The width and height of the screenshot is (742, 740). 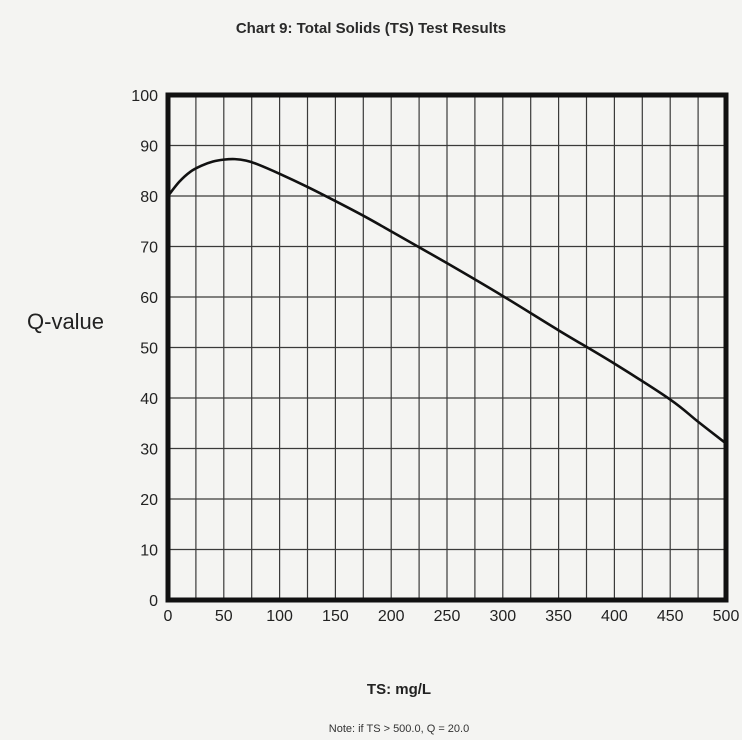 What do you see at coordinates (670, 616) in the screenshot?
I see `x-tick-label: 450` at bounding box center [670, 616].